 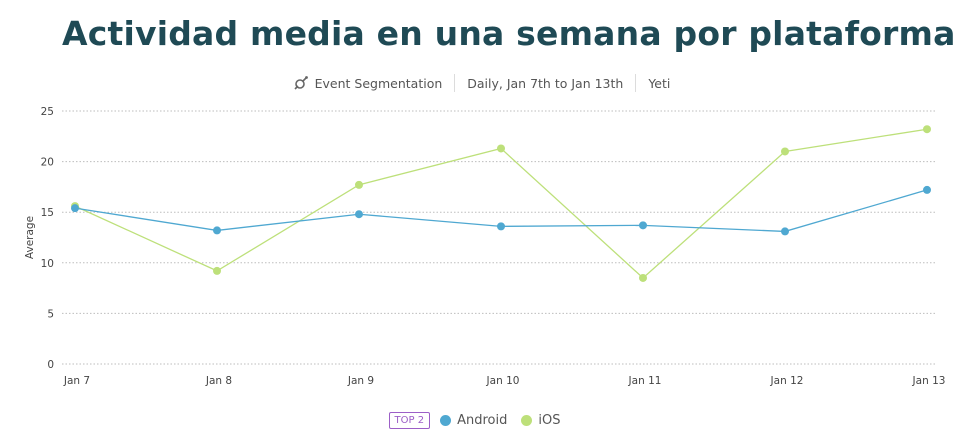 I want to click on x-tick-label: Jan 9, so click(x=360, y=381).